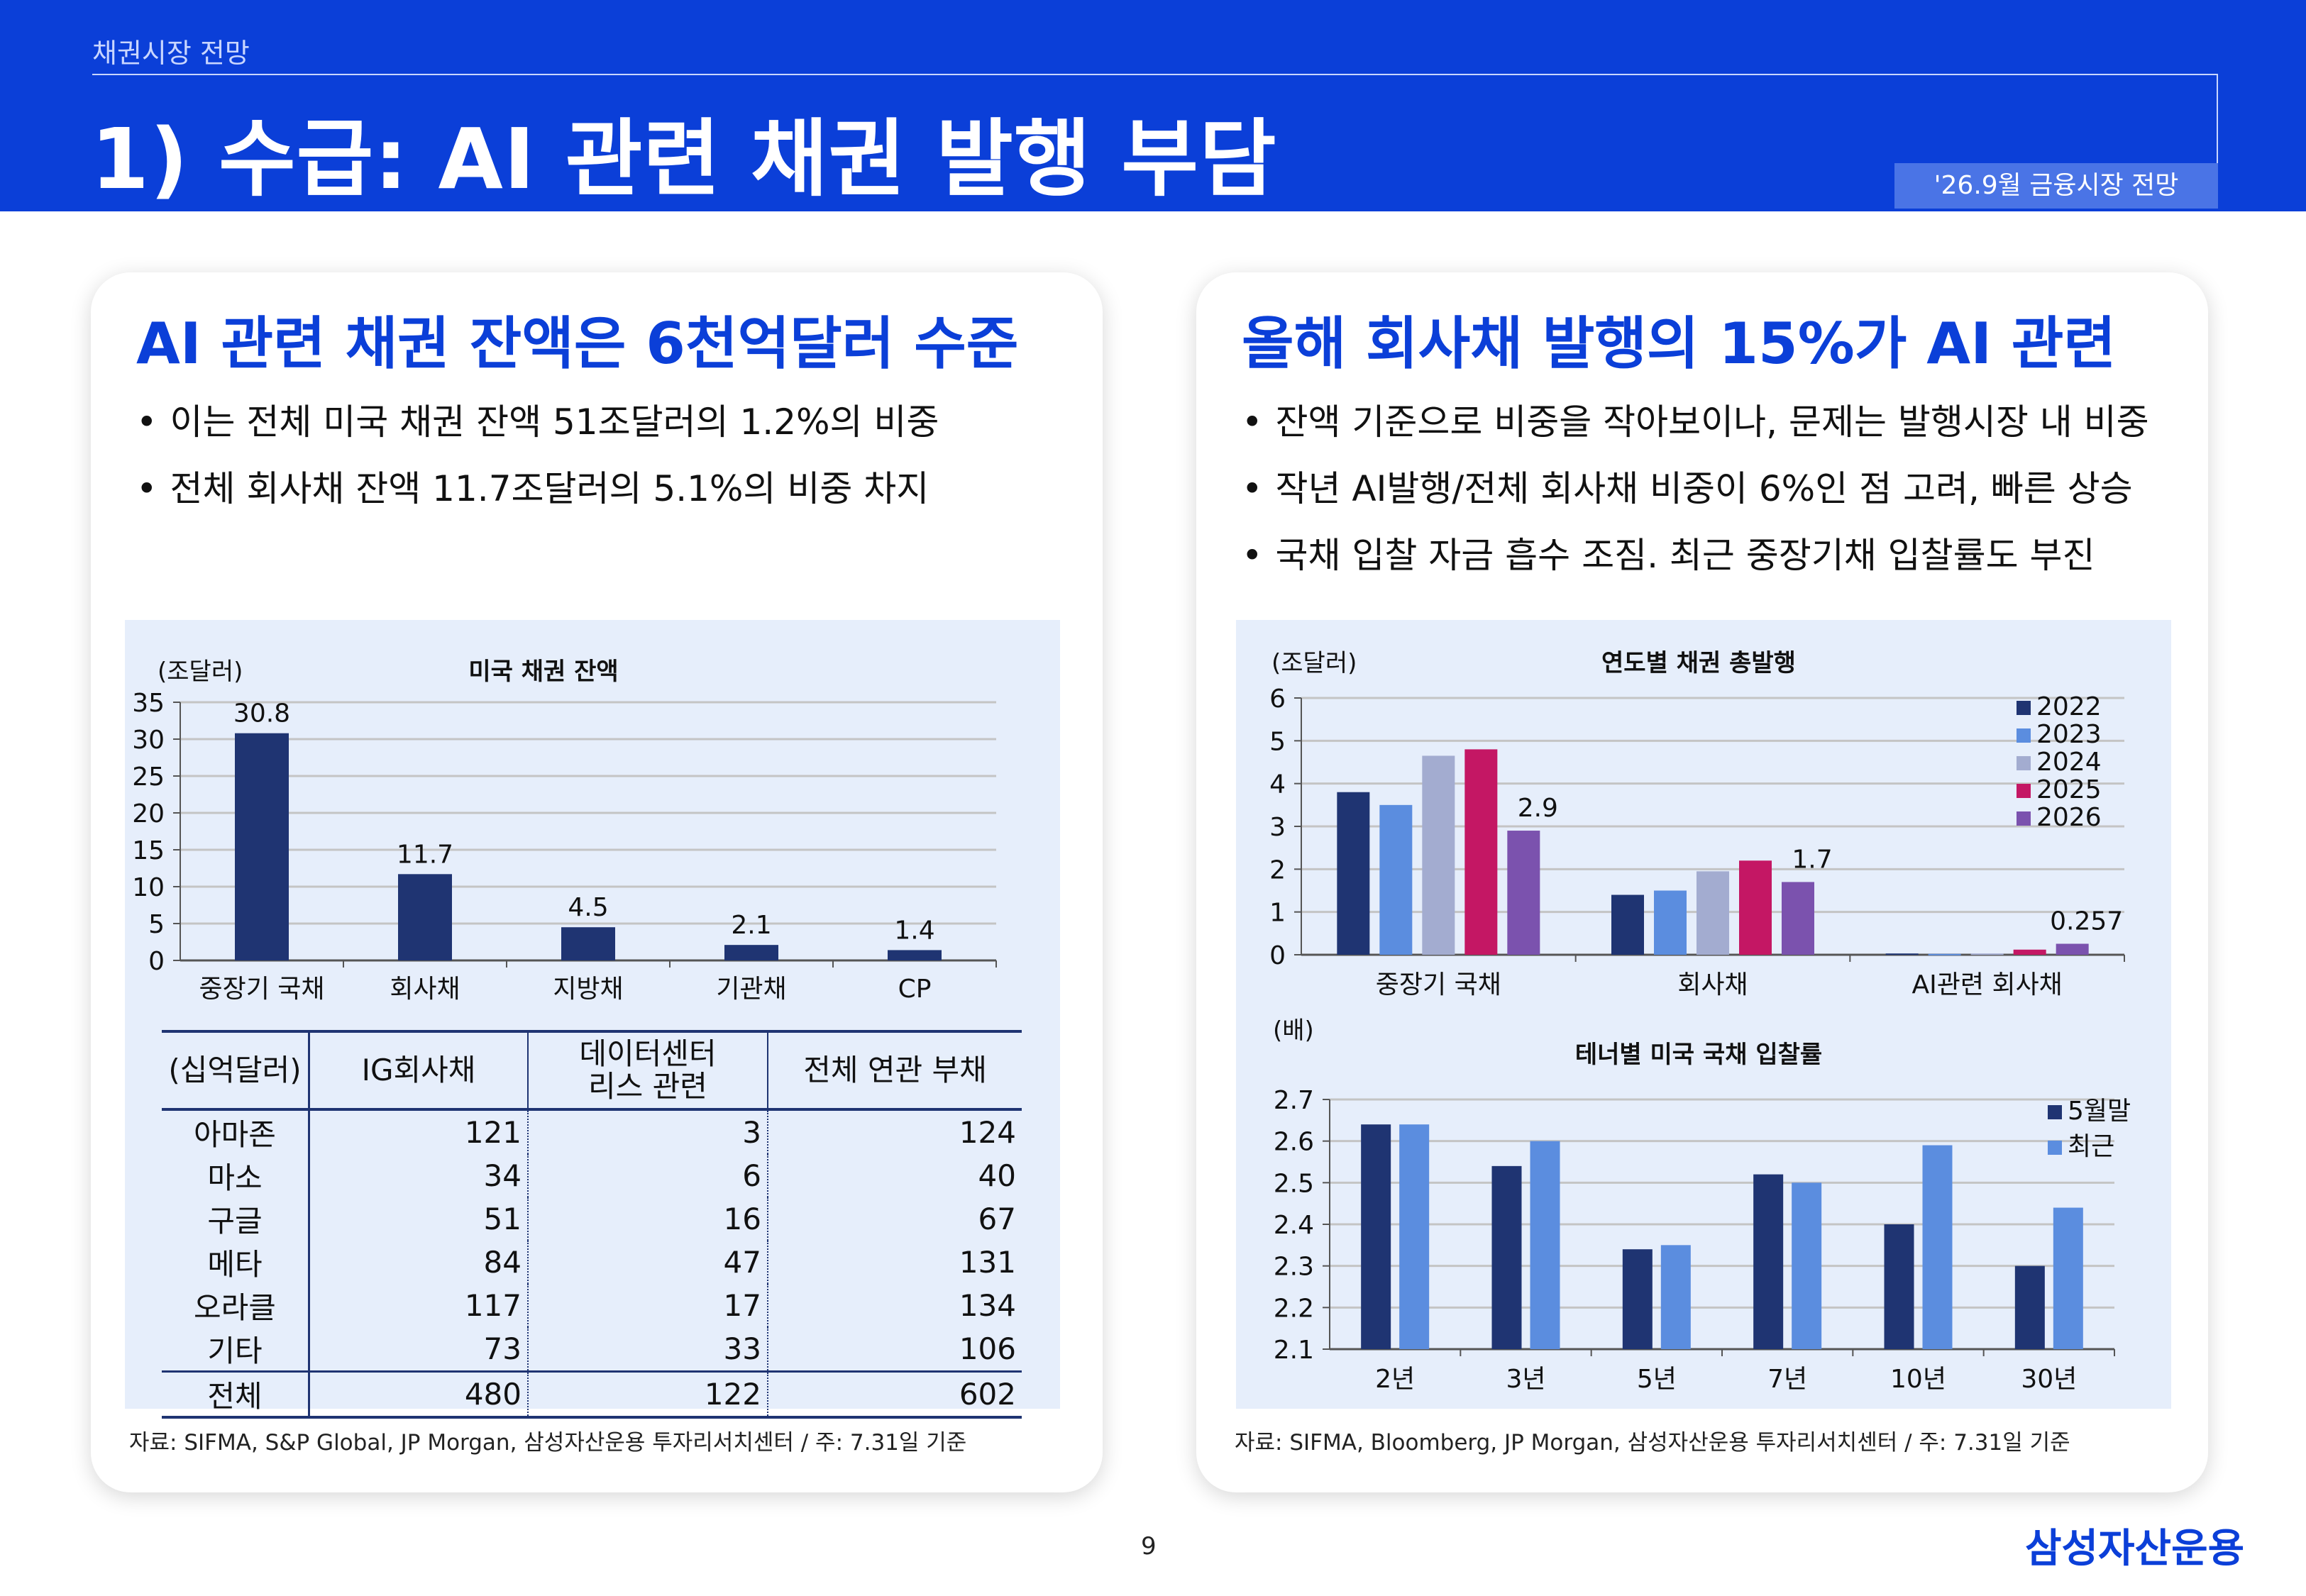 Image resolution: width=2306 pixels, height=1596 pixels. What do you see at coordinates (997, 1175) in the screenshot?
I see `table-cell: 40` at bounding box center [997, 1175].